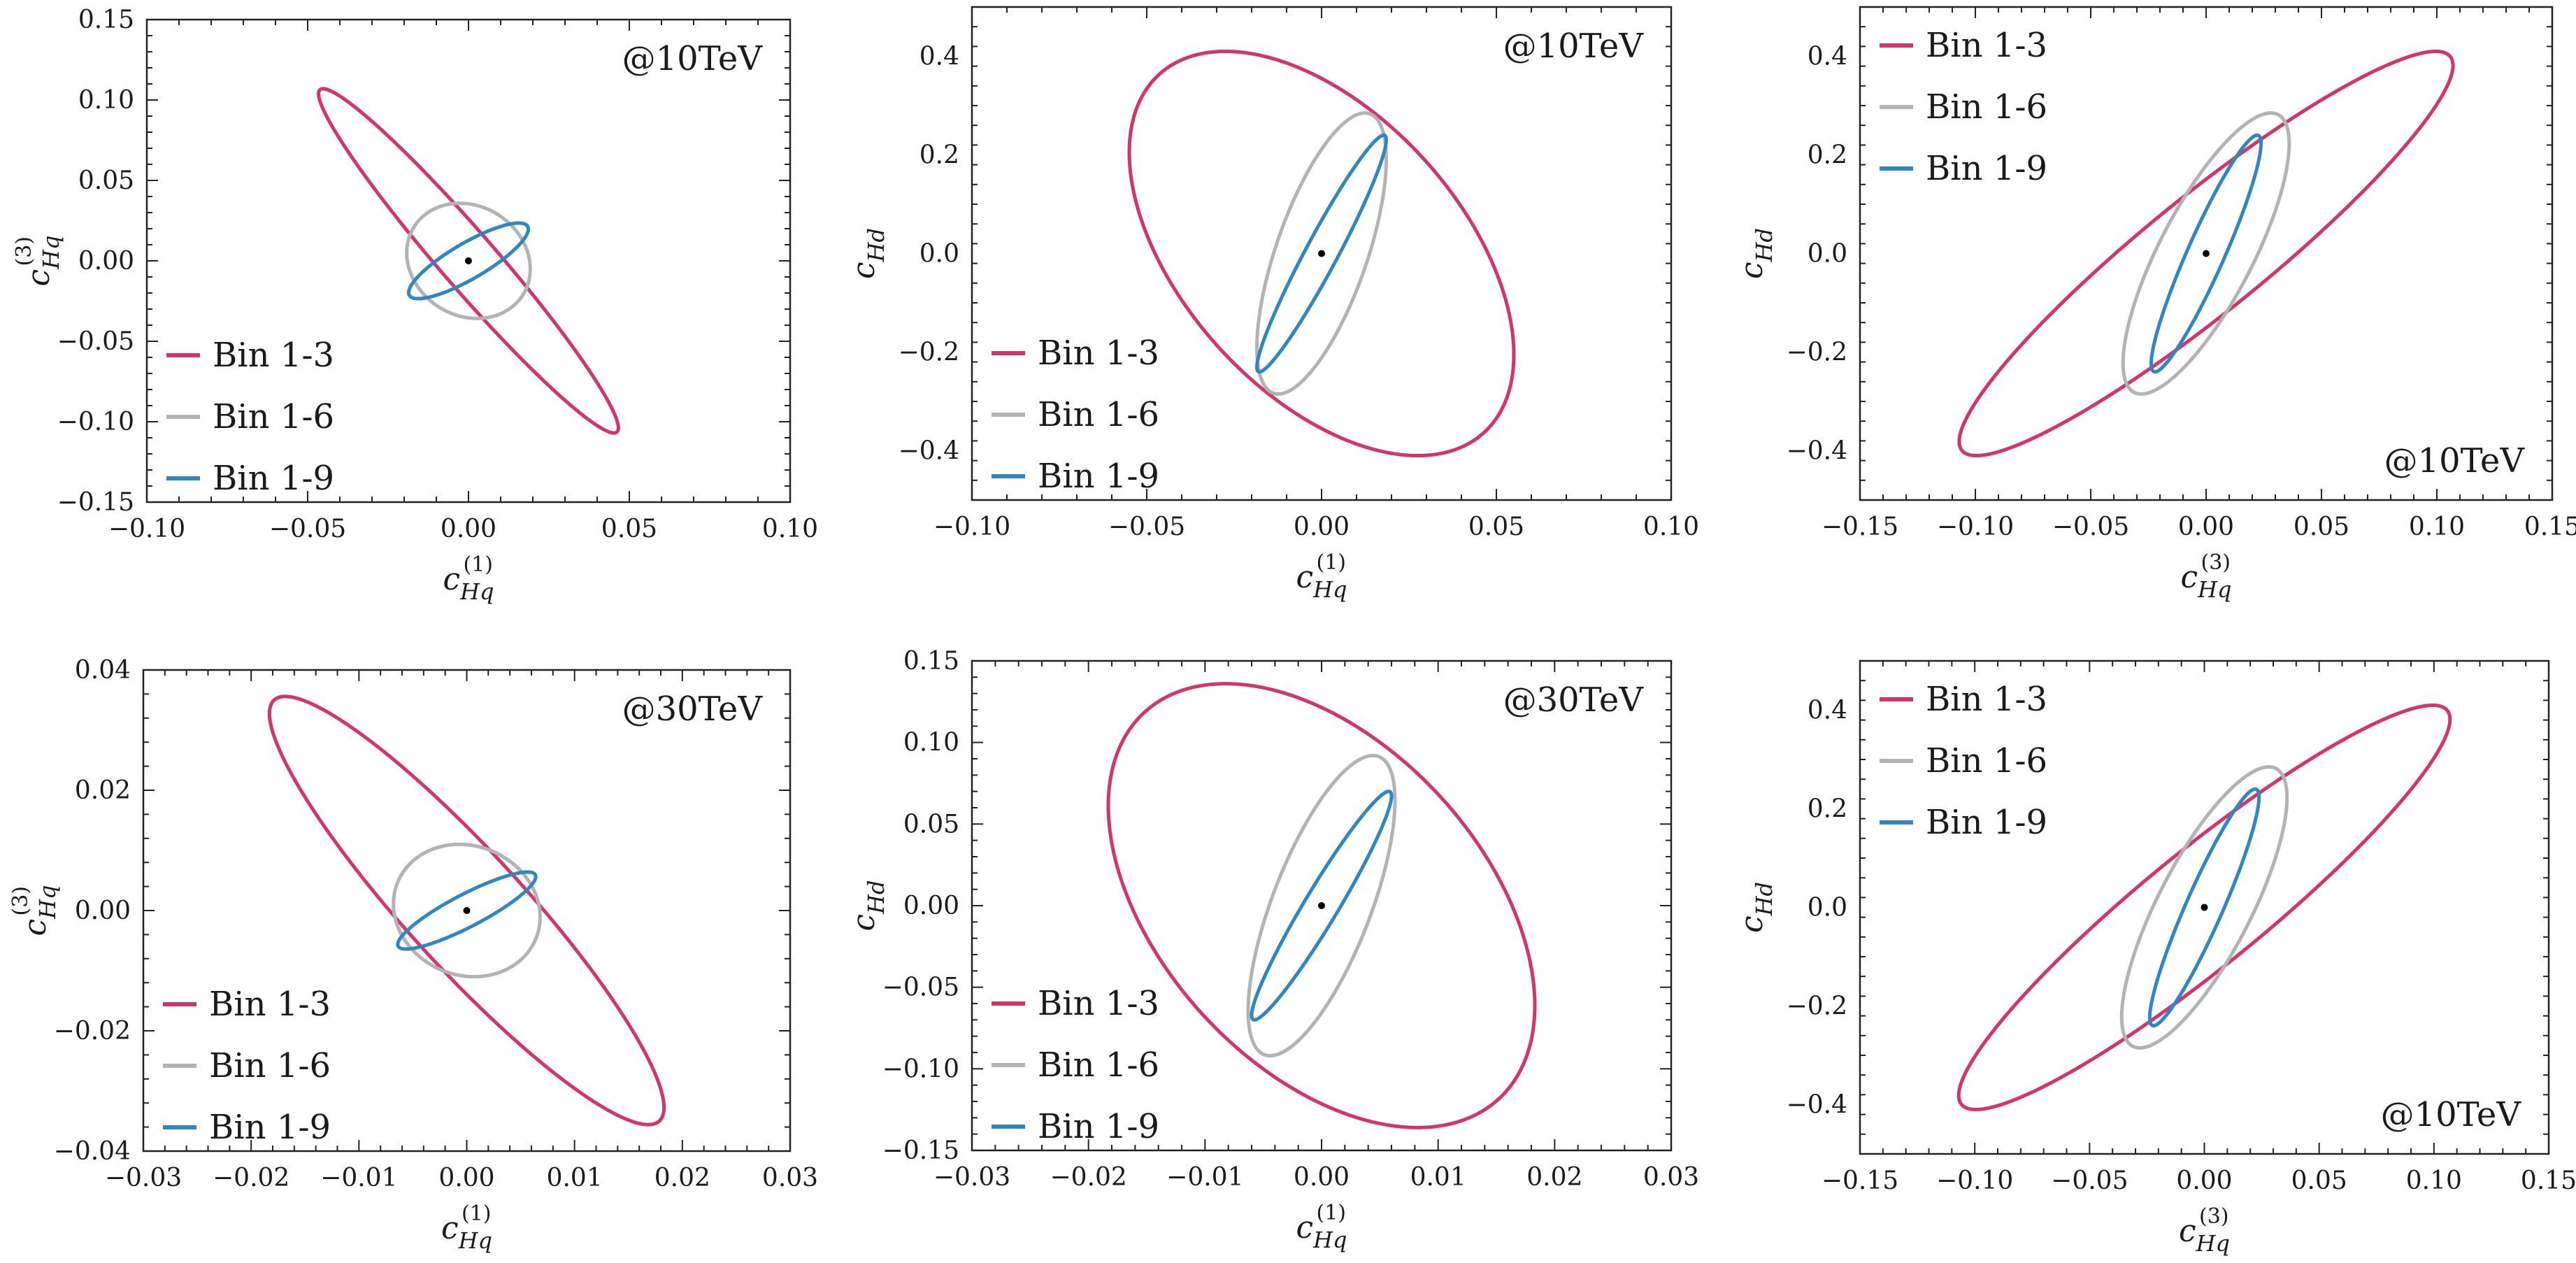  I want to click on y-tick-label: −0.2, so click(929, 352).